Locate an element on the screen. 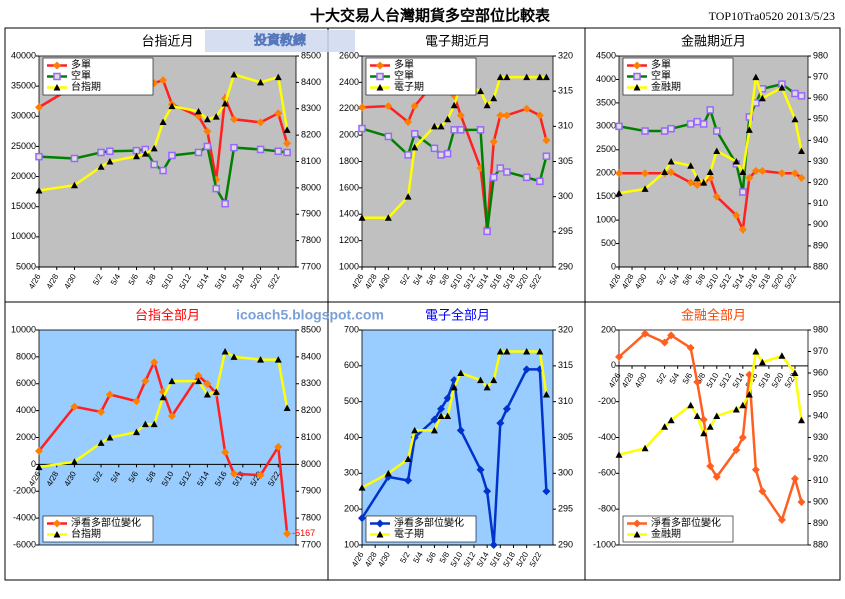 The image size is (845, 599). y-tick-label: 300 is located at coordinates (351, 473).